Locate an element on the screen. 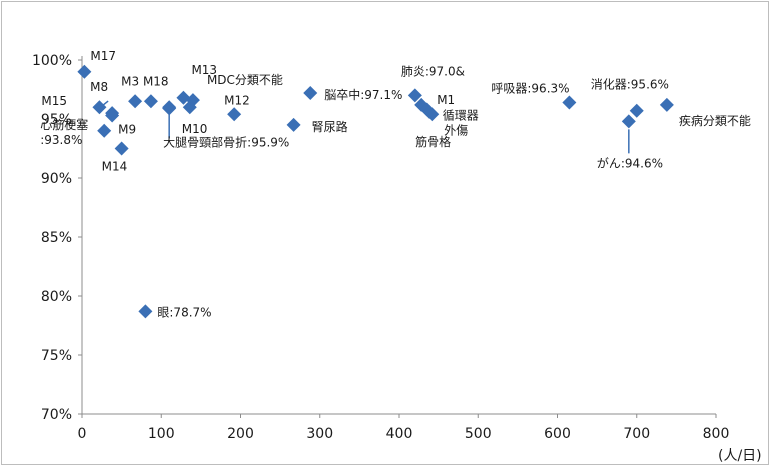 The width and height of the screenshot is (772, 470). point-label: 肺炎:97.0& is located at coordinates (433, 71).